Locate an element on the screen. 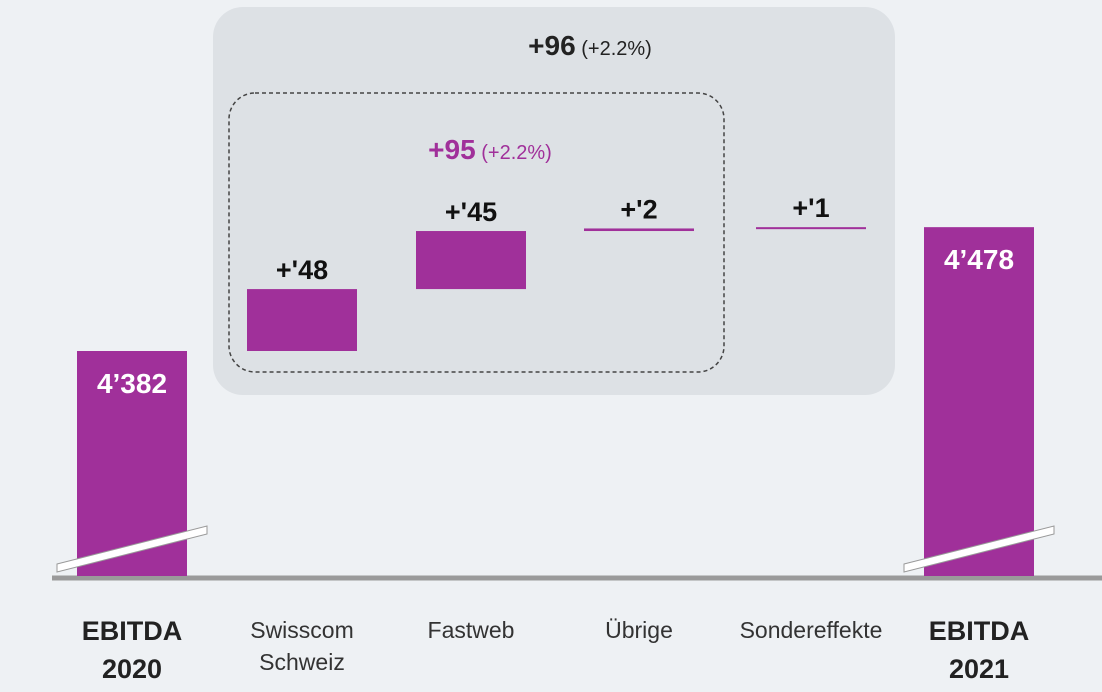 The width and height of the screenshot is (1102, 692). category-label: Fastweb is located at coordinates (471, 630).